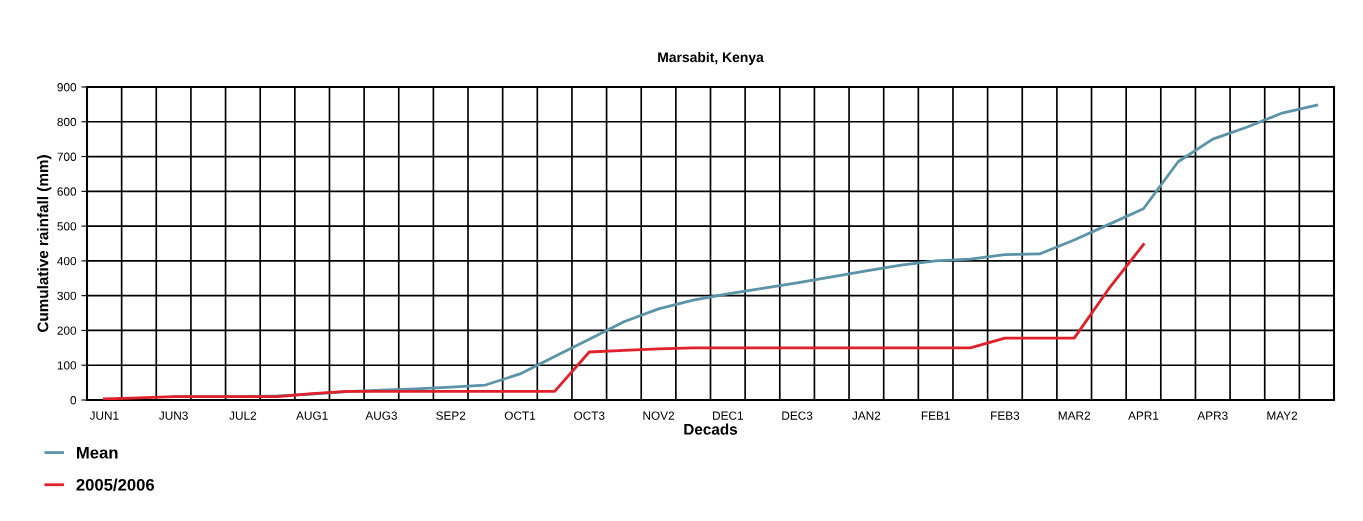  Describe the element at coordinates (728, 415) in the screenshot. I see `x-tick-label: DEC1` at that location.